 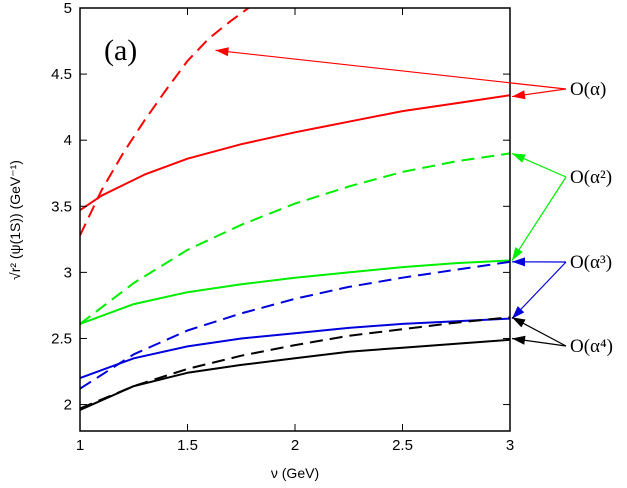 I want to click on annotation-label: O(α⁴), so click(x=591, y=346).